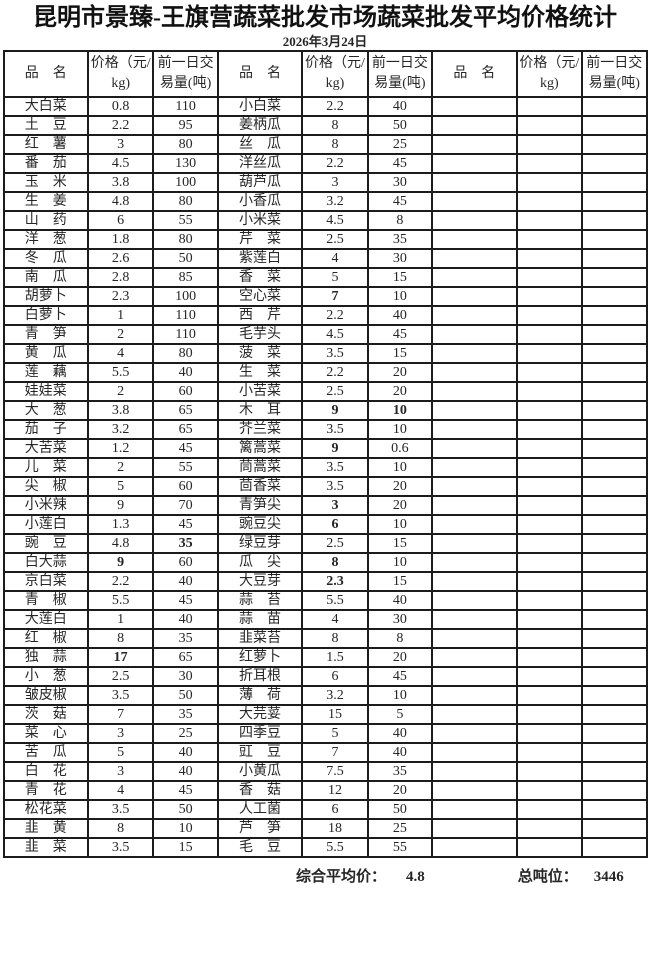 This screenshot has height=968, width=650. I want to click on product-name-cell: 冬瓜, so click(45, 258).